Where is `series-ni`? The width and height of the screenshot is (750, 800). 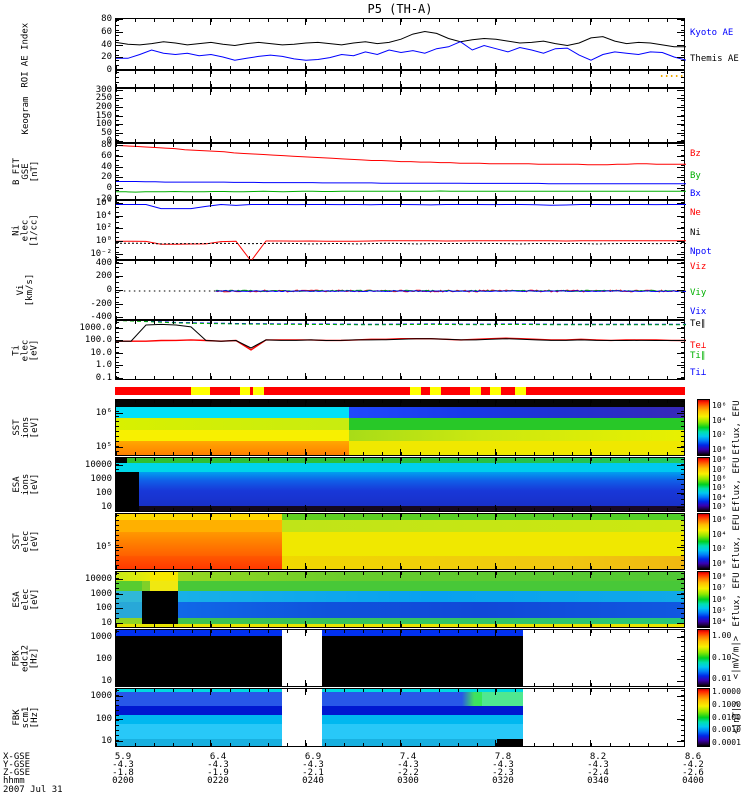 series-ni is located at coordinates (401, 243).